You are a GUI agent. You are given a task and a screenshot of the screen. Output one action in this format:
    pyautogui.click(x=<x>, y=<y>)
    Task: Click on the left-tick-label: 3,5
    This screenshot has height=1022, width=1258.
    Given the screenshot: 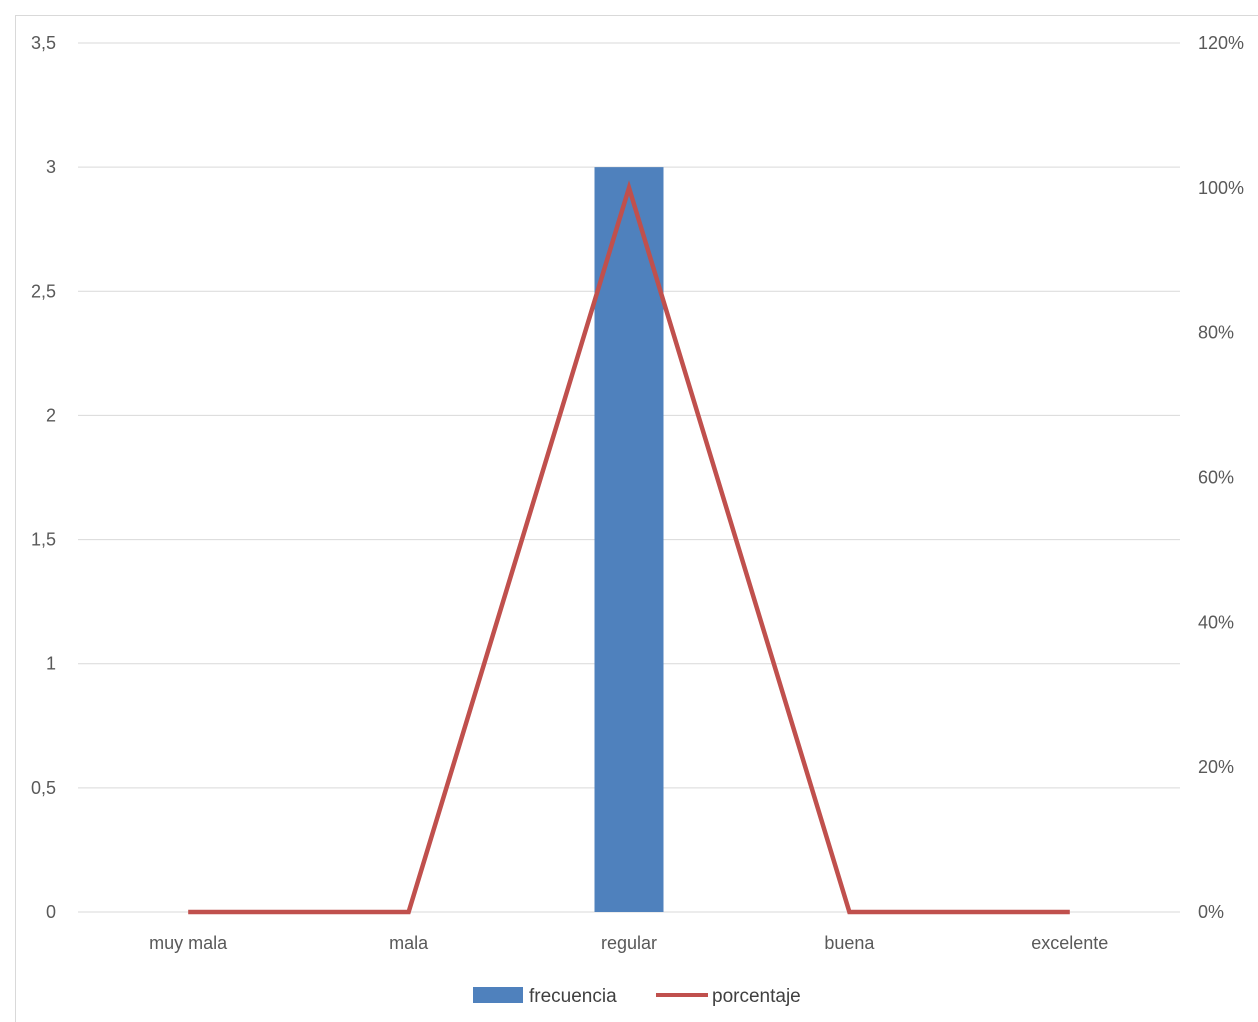 What is the action you would take?
    pyautogui.click(x=43, y=43)
    